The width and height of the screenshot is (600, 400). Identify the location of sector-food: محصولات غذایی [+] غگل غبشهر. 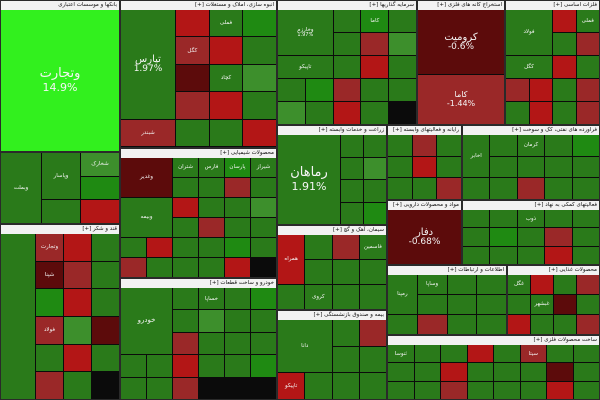
(553, 300).